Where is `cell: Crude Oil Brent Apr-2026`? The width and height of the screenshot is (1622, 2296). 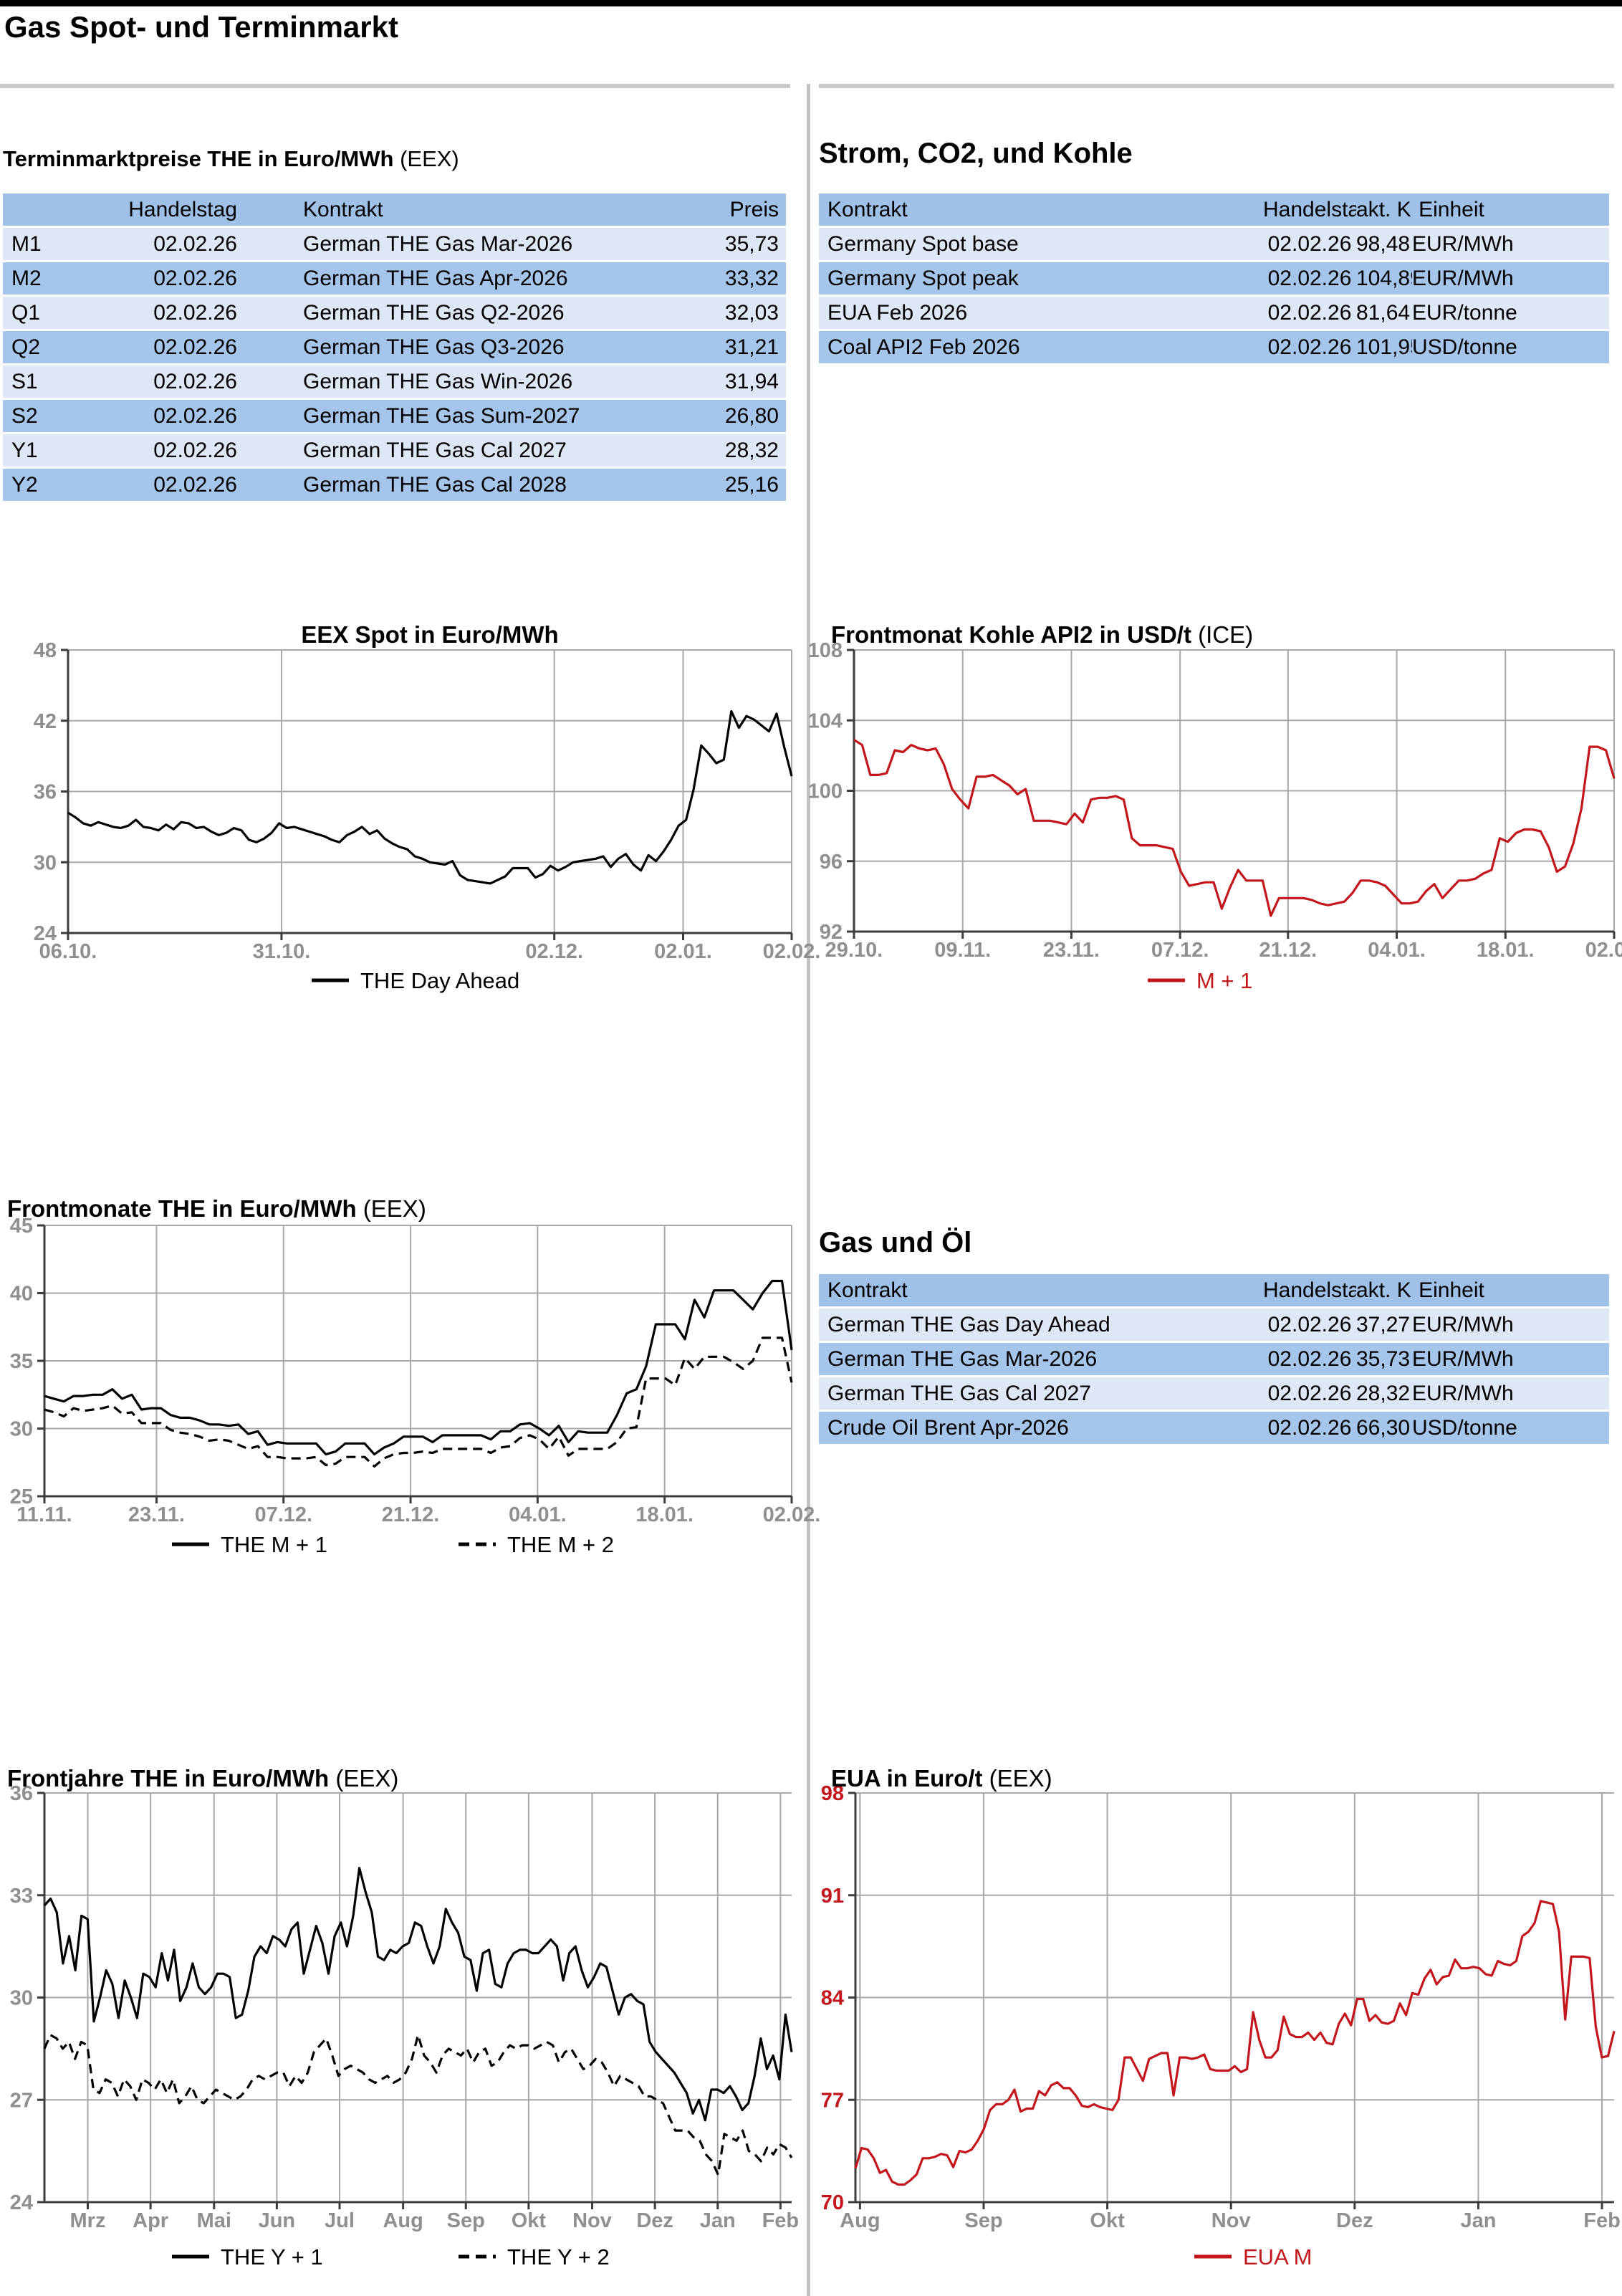 cell: Crude Oil Brent Apr-2026 is located at coordinates (1041, 1428).